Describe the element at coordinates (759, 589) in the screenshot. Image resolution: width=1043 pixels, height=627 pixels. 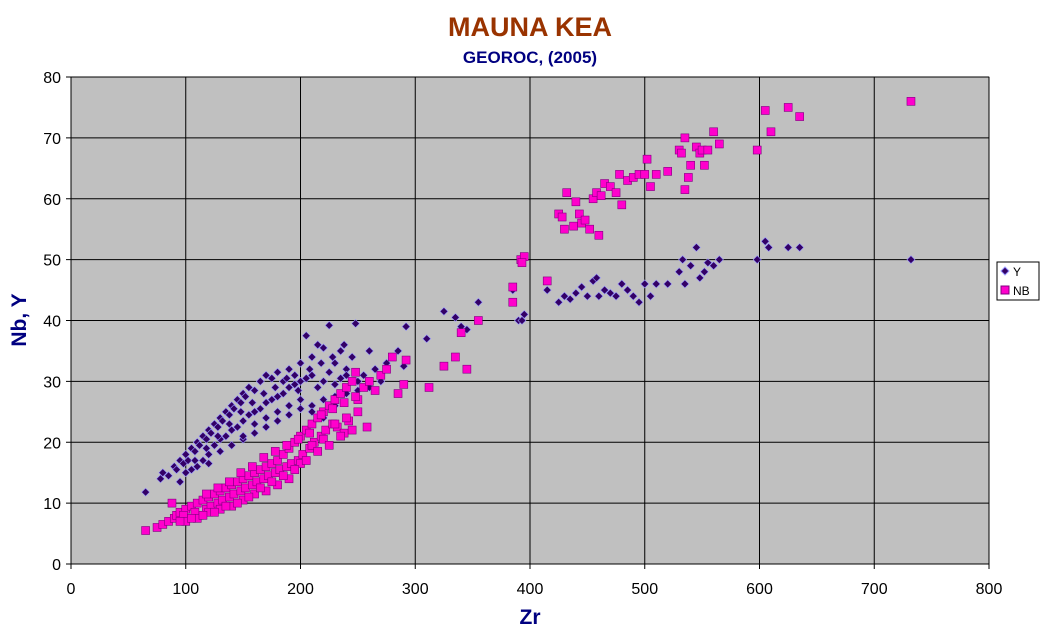
I see `x-tick-label: 600` at that location.